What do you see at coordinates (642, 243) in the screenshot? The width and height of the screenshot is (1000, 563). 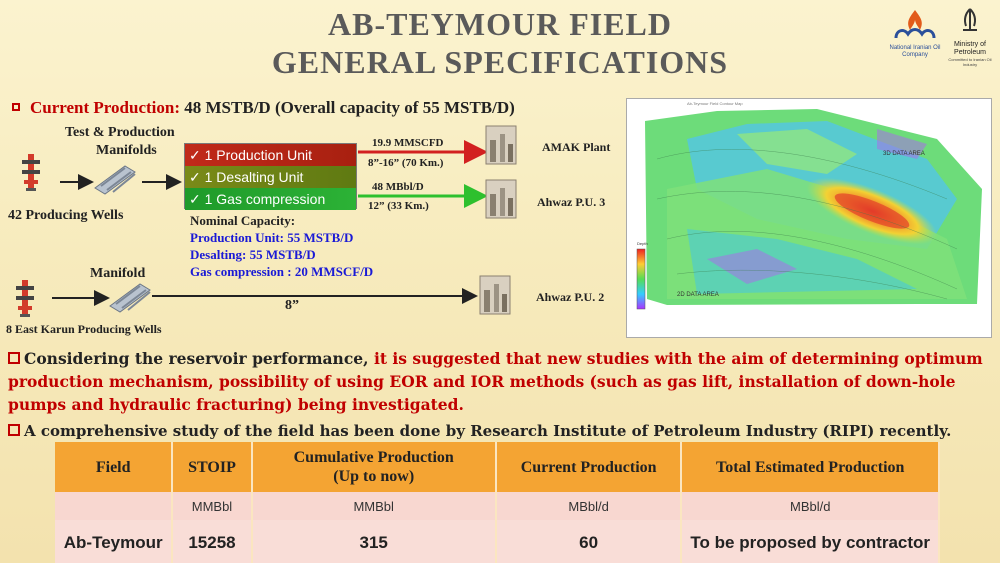 I see `legend-title: Depth` at bounding box center [642, 243].